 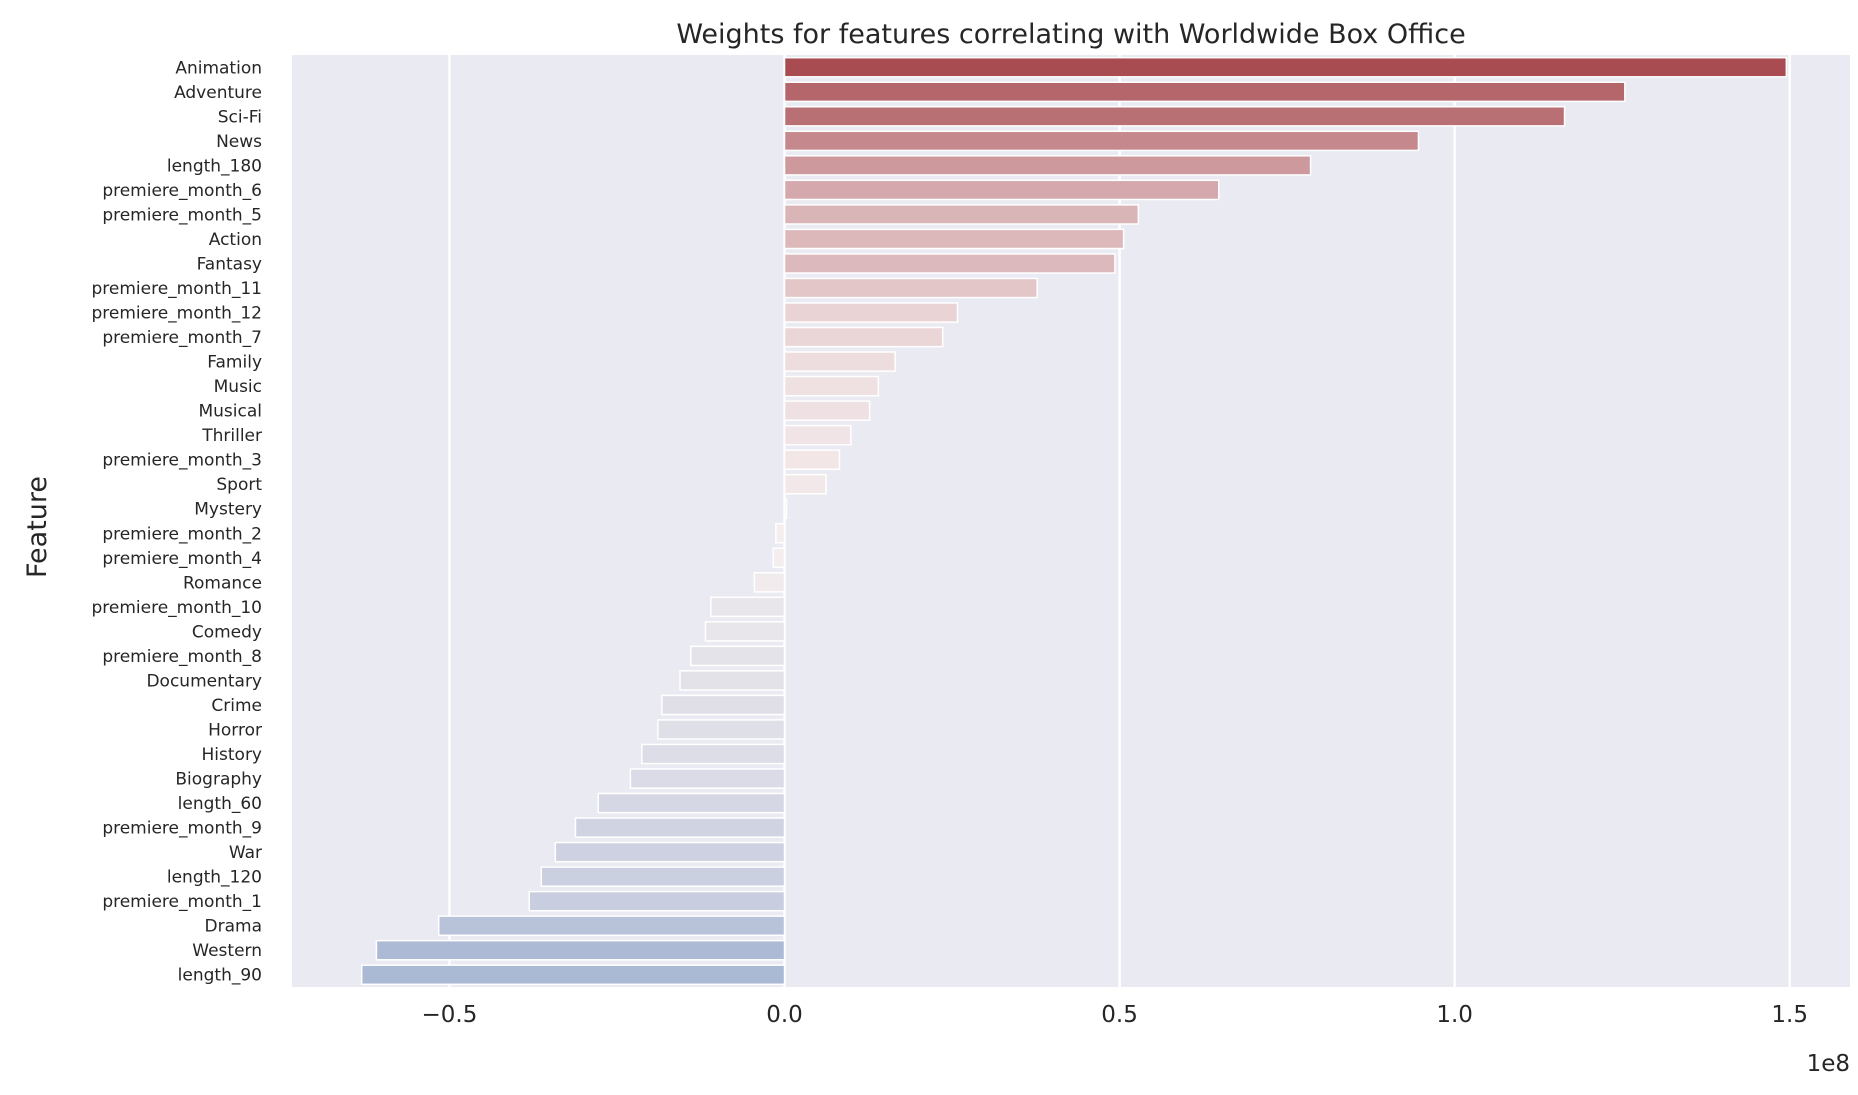 What do you see at coordinates (949, 263) in the screenshot?
I see `bar-fantasy` at bounding box center [949, 263].